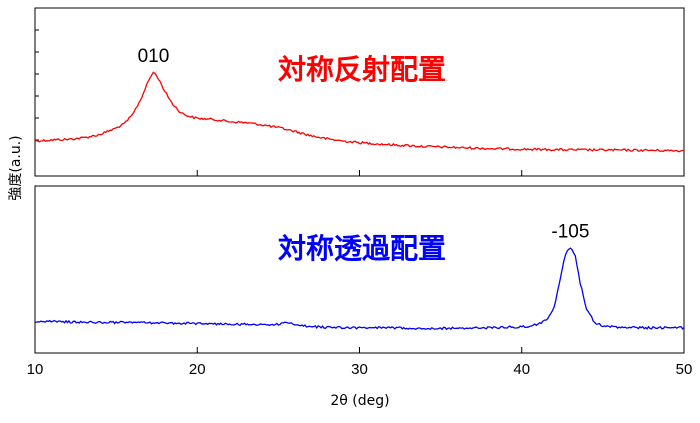 The height and width of the screenshot is (423, 700). I want to click on x-tick-labels: 10 20 30 40 50, so click(360, 369).